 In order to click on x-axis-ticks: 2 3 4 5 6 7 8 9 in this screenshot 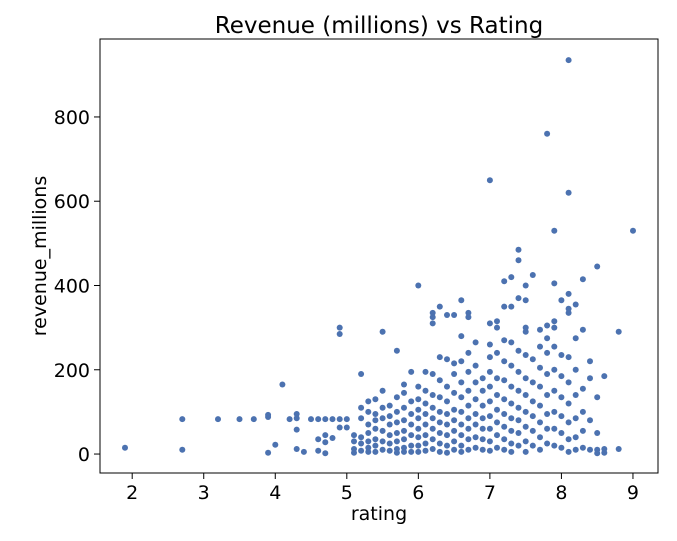, I will do `click(382, 488)`.